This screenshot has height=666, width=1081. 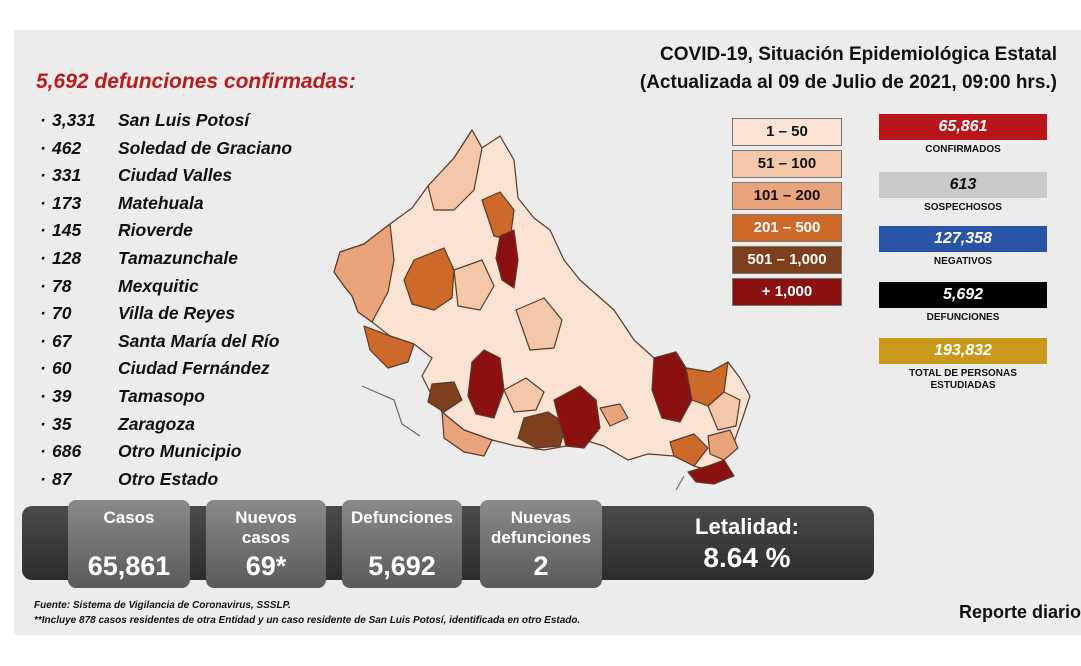 What do you see at coordinates (205, 147) in the screenshot?
I see `municipality-name: Soledad de Graciano` at bounding box center [205, 147].